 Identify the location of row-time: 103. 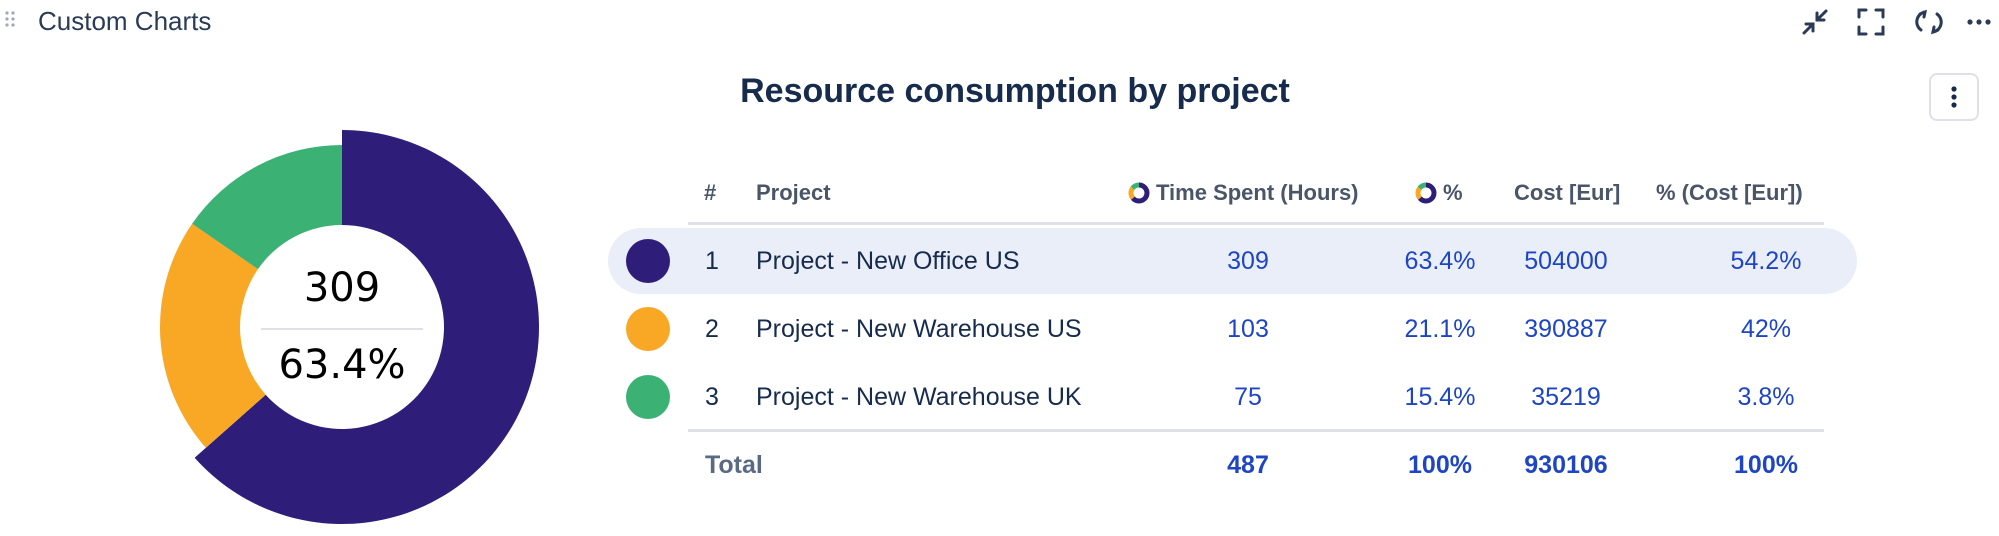
(1248, 329).